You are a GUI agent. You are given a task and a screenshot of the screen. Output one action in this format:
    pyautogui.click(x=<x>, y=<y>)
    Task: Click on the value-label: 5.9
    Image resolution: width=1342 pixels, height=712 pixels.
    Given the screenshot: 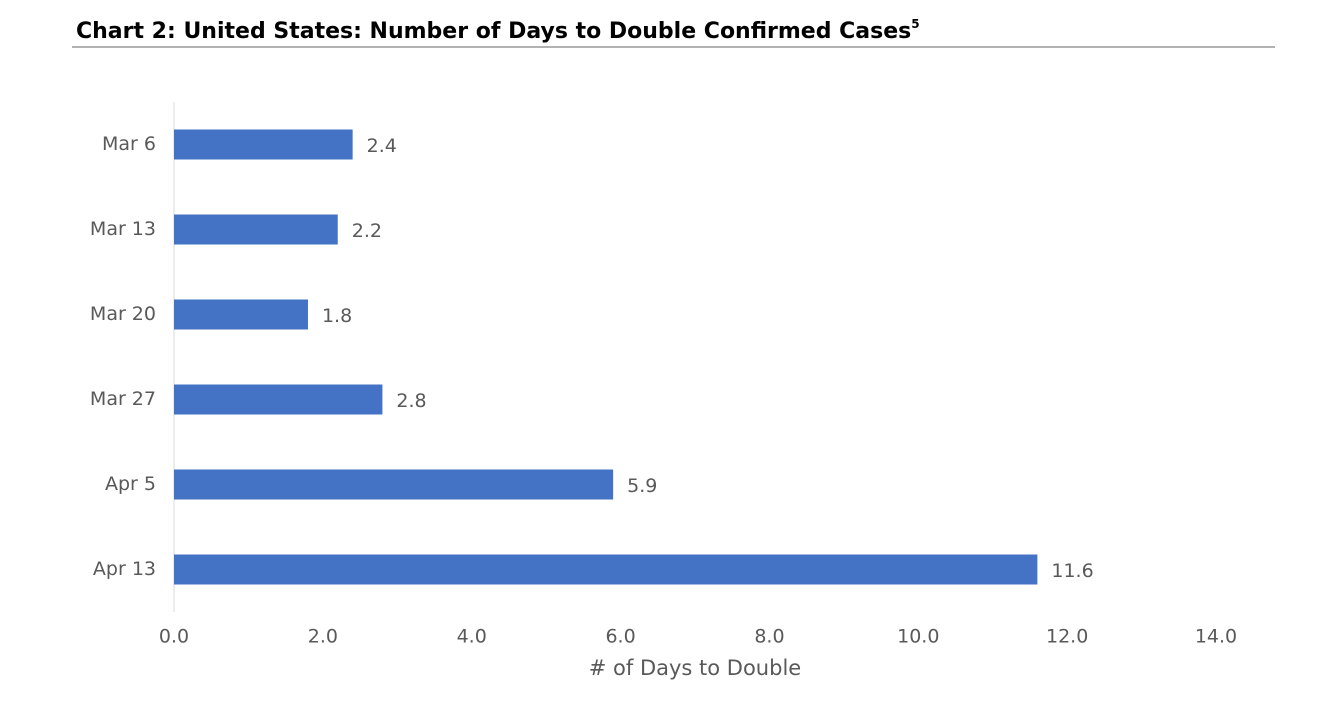 What is the action you would take?
    pyautogui.click(x=642, y=486)
    